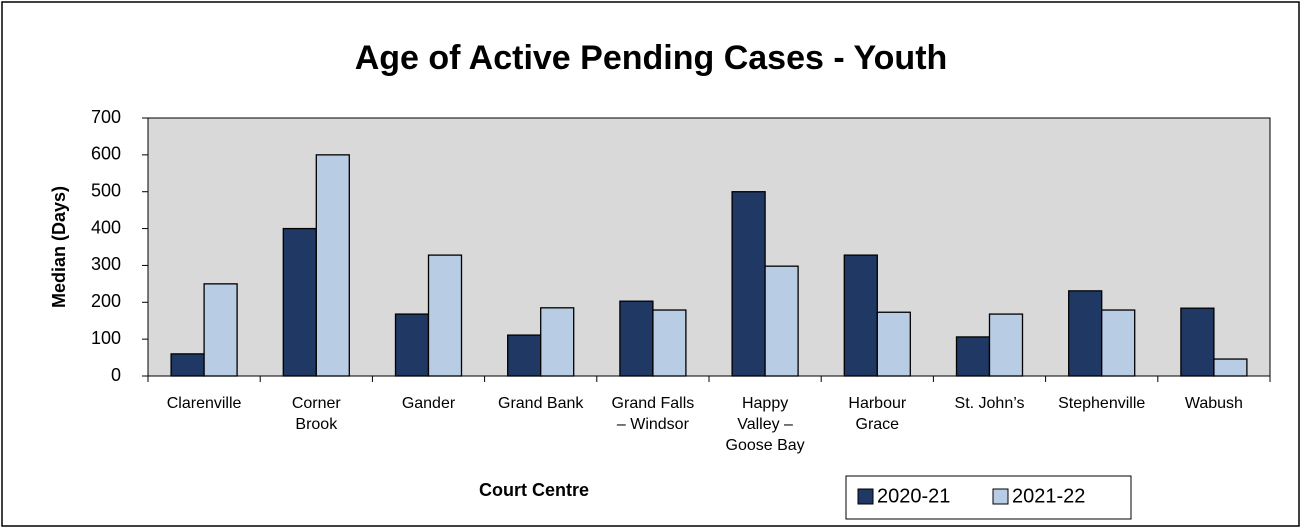 The image size is (1302, 529). Describe the element at coordinates (913, 496) in the screenshot. I see `legend-label: 2020-21` at that location.